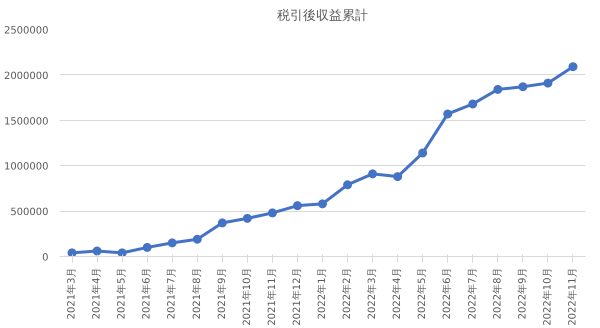  I want to click on x-tick-label: 2021年3月, so click(72, 294).